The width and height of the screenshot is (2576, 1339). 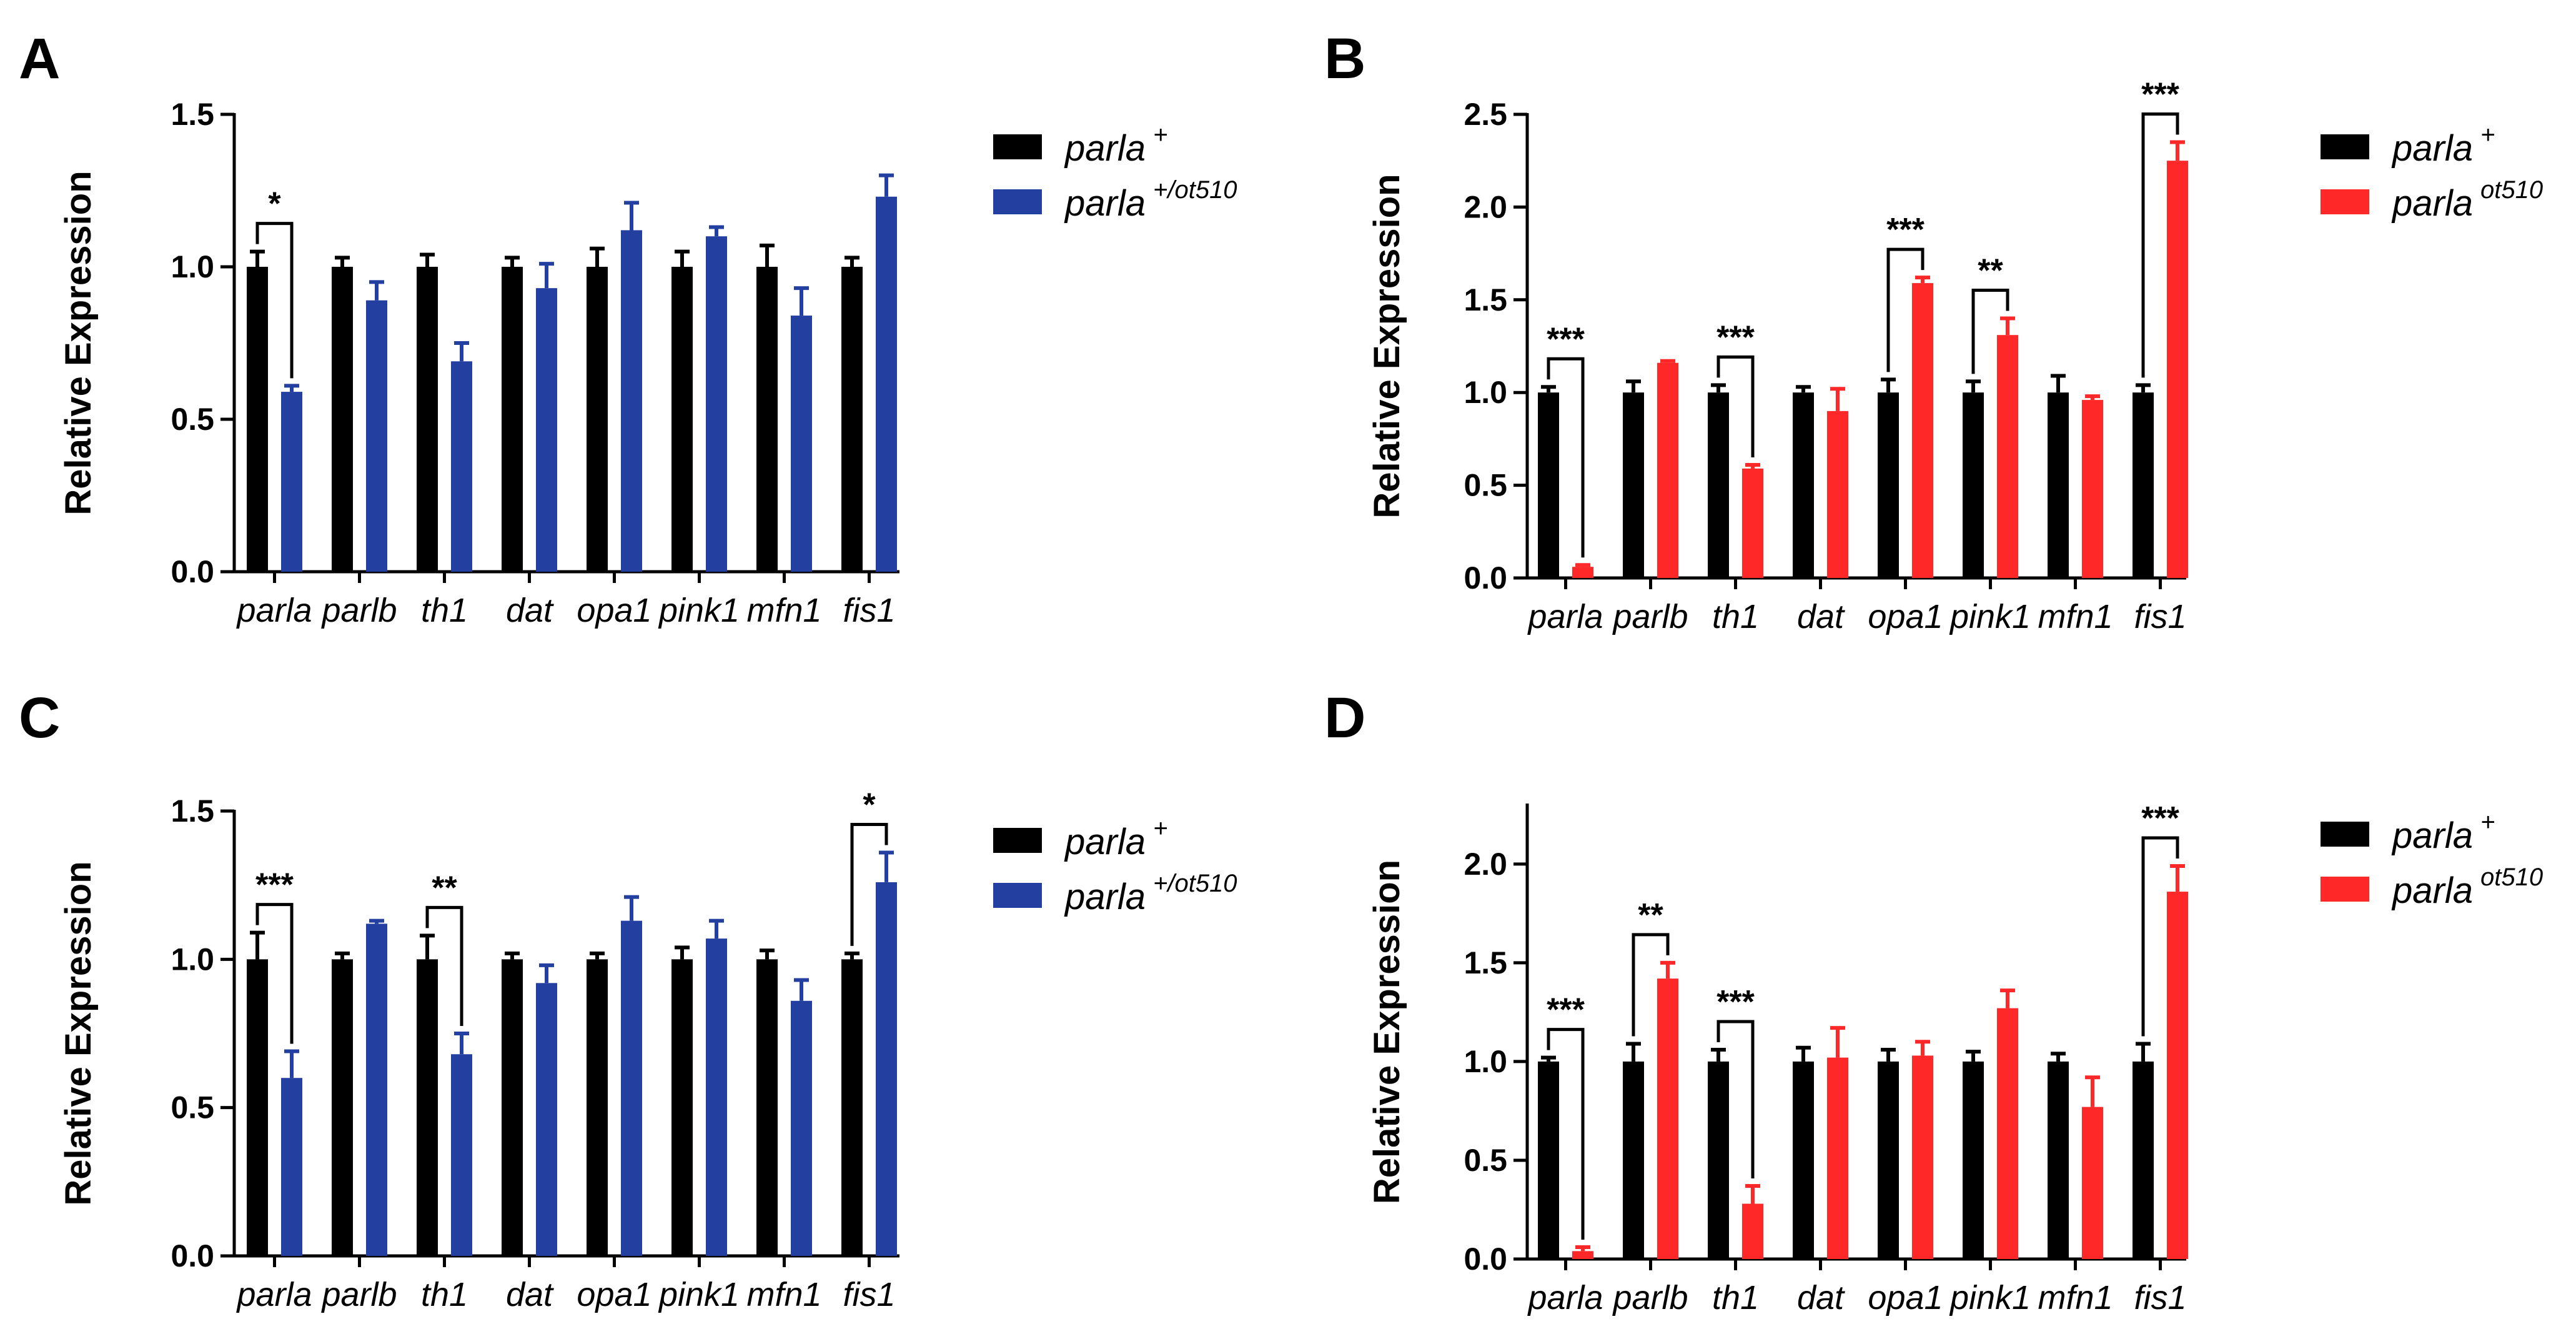 I want to click on legend-label: parla +/ot510, so click(x=1150, y=200).